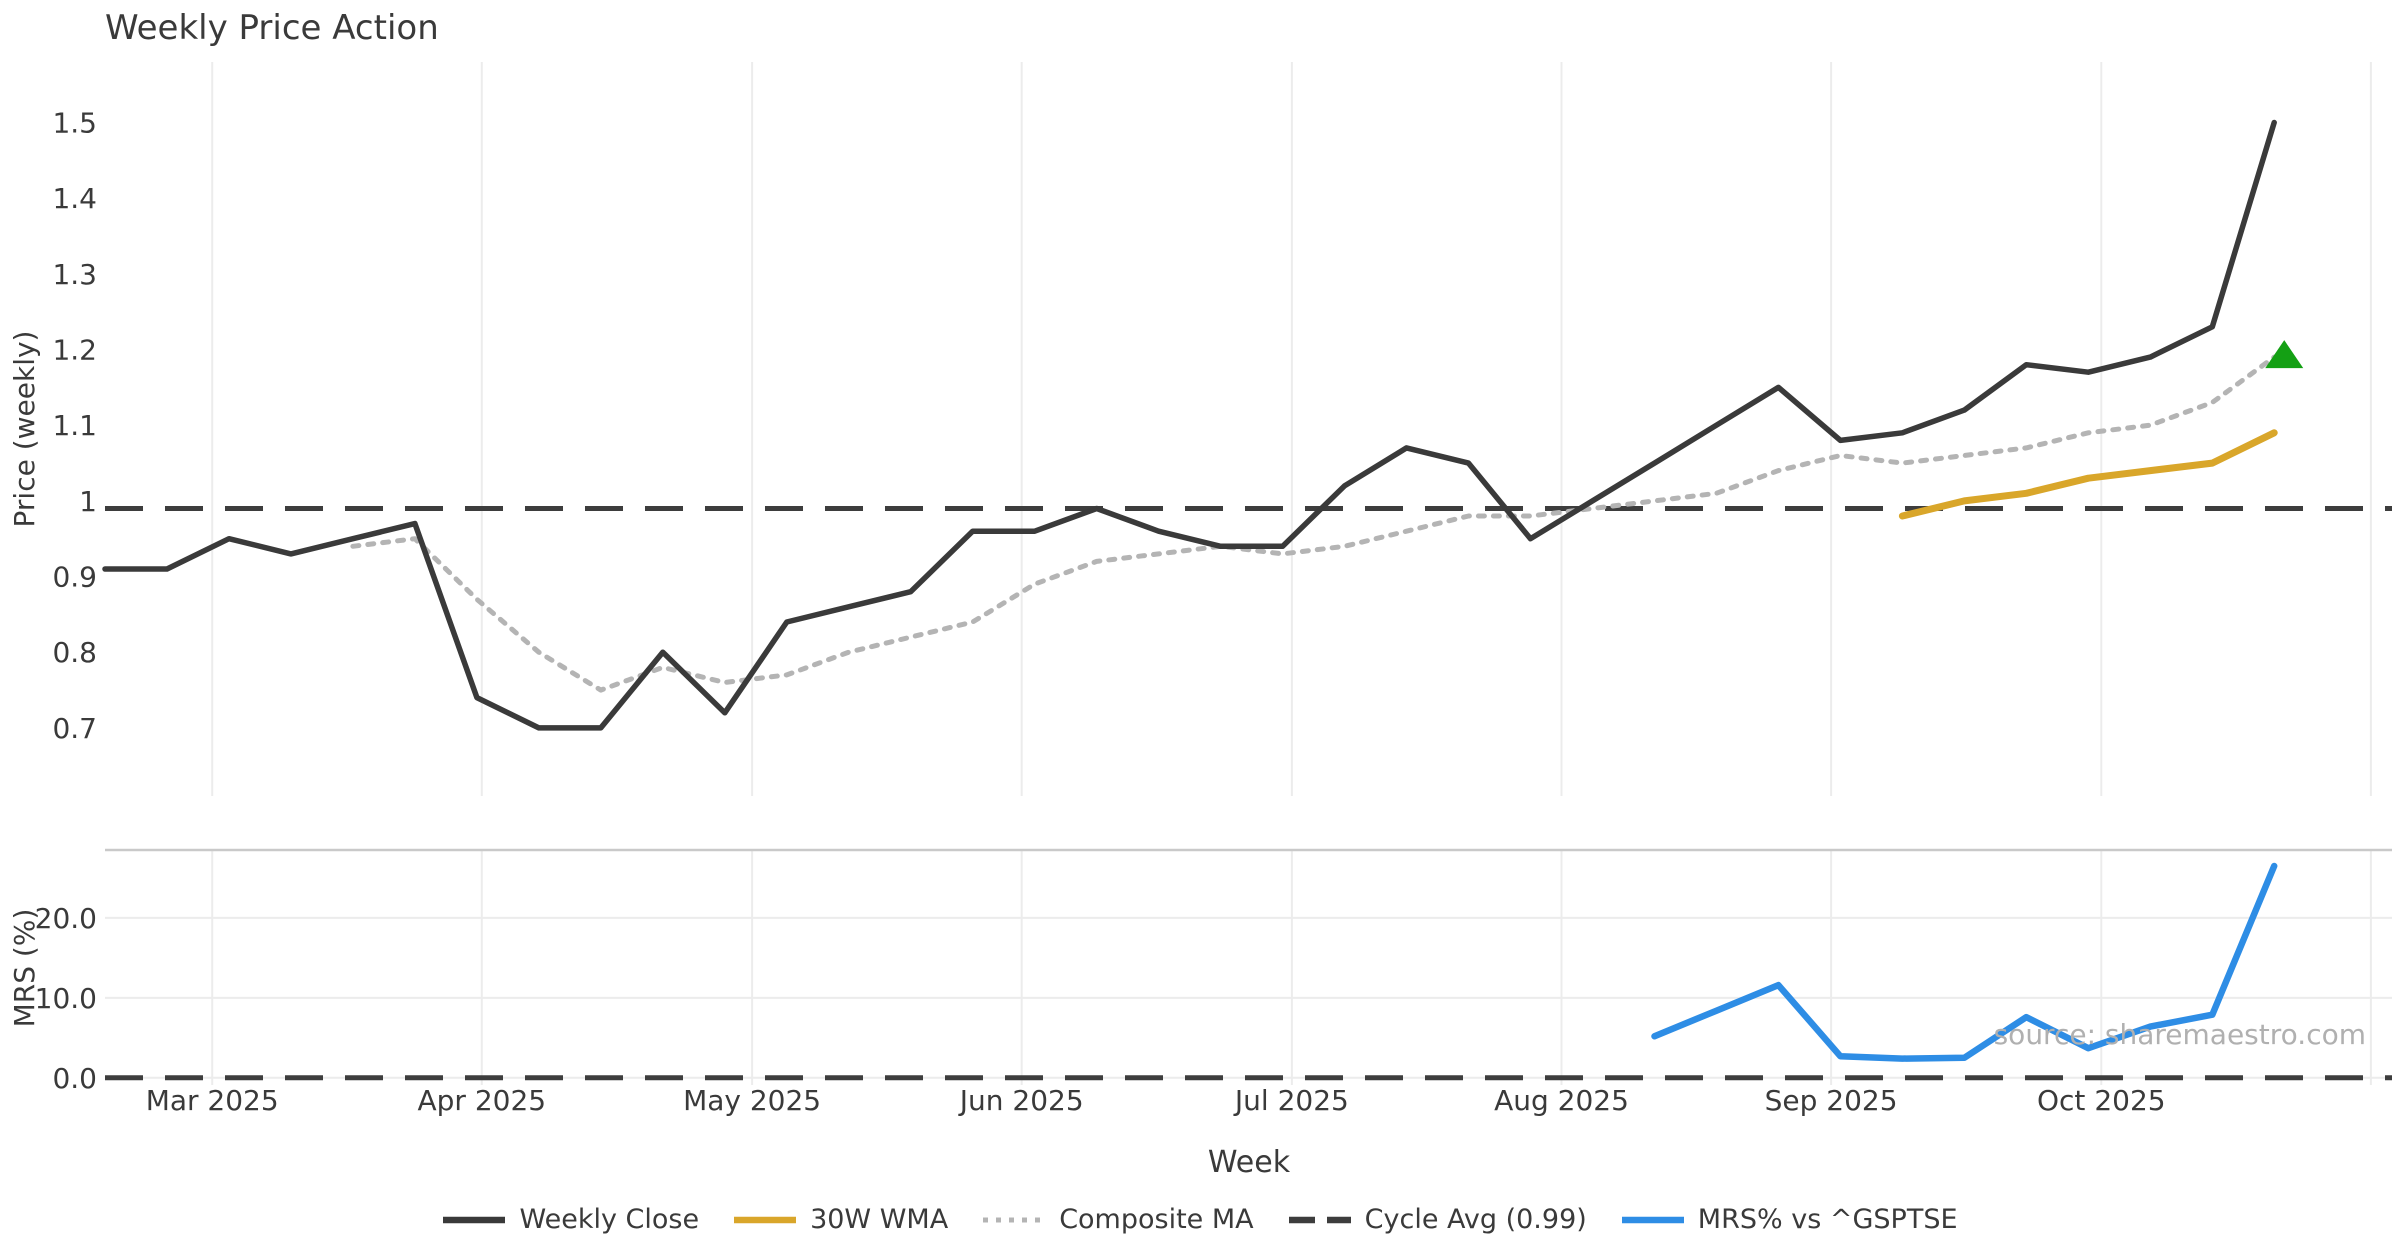 The height and width of the screenshot is (1260, 2400). What do you see at coordinates (24, 968) in the screenshot?
I see `mrs-axis-title: MRS (%)` at bounding box center [24, 968].